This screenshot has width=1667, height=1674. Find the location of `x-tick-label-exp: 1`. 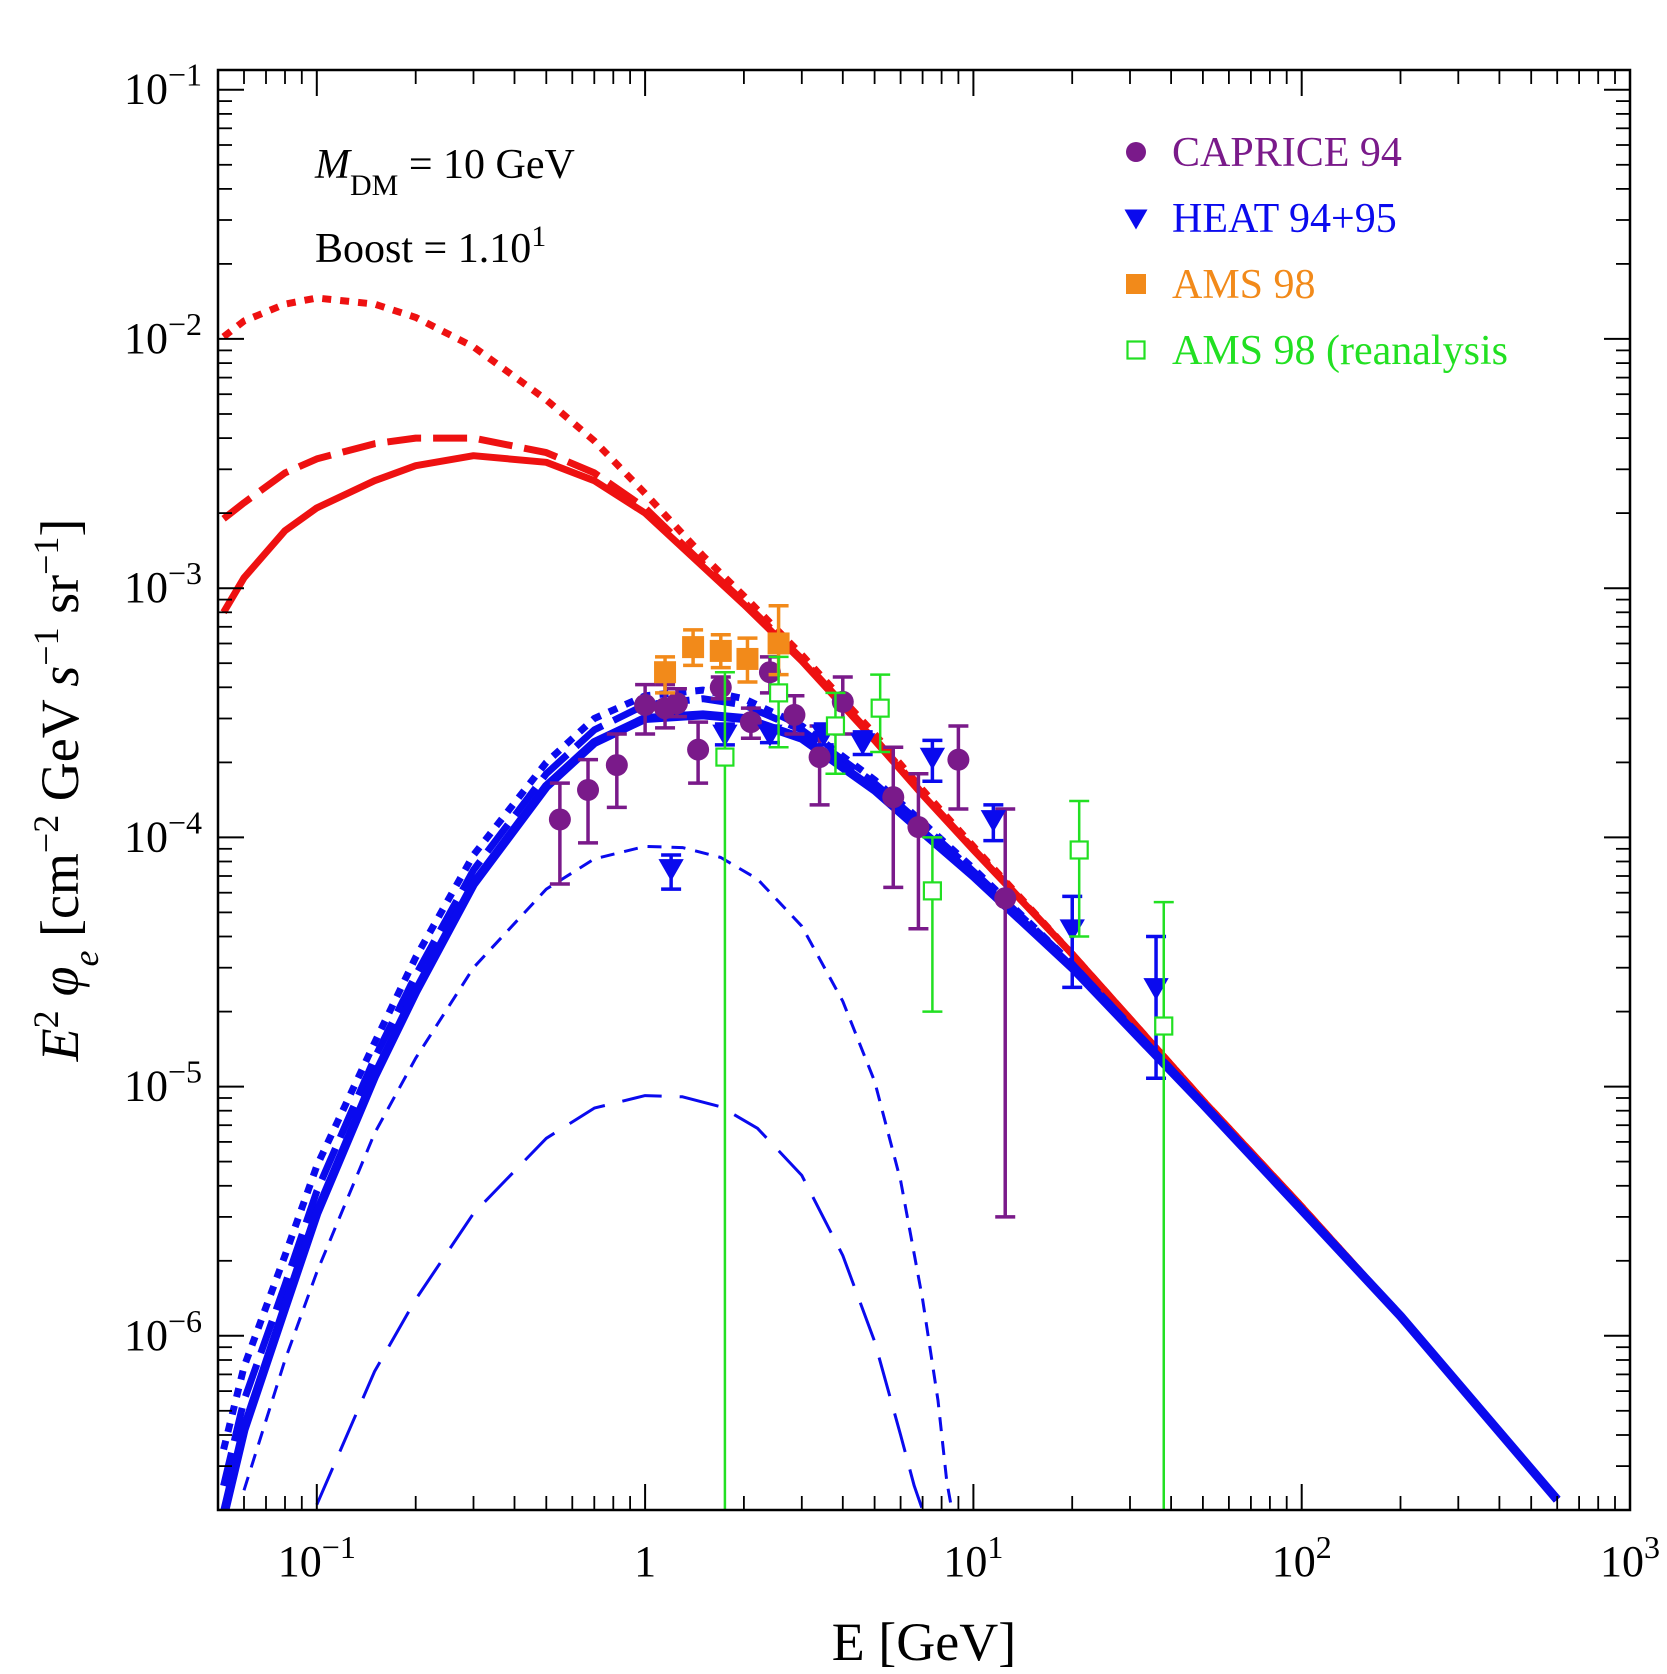

x-tick-label-exp: 1 is located at coordinates (995, 1547).